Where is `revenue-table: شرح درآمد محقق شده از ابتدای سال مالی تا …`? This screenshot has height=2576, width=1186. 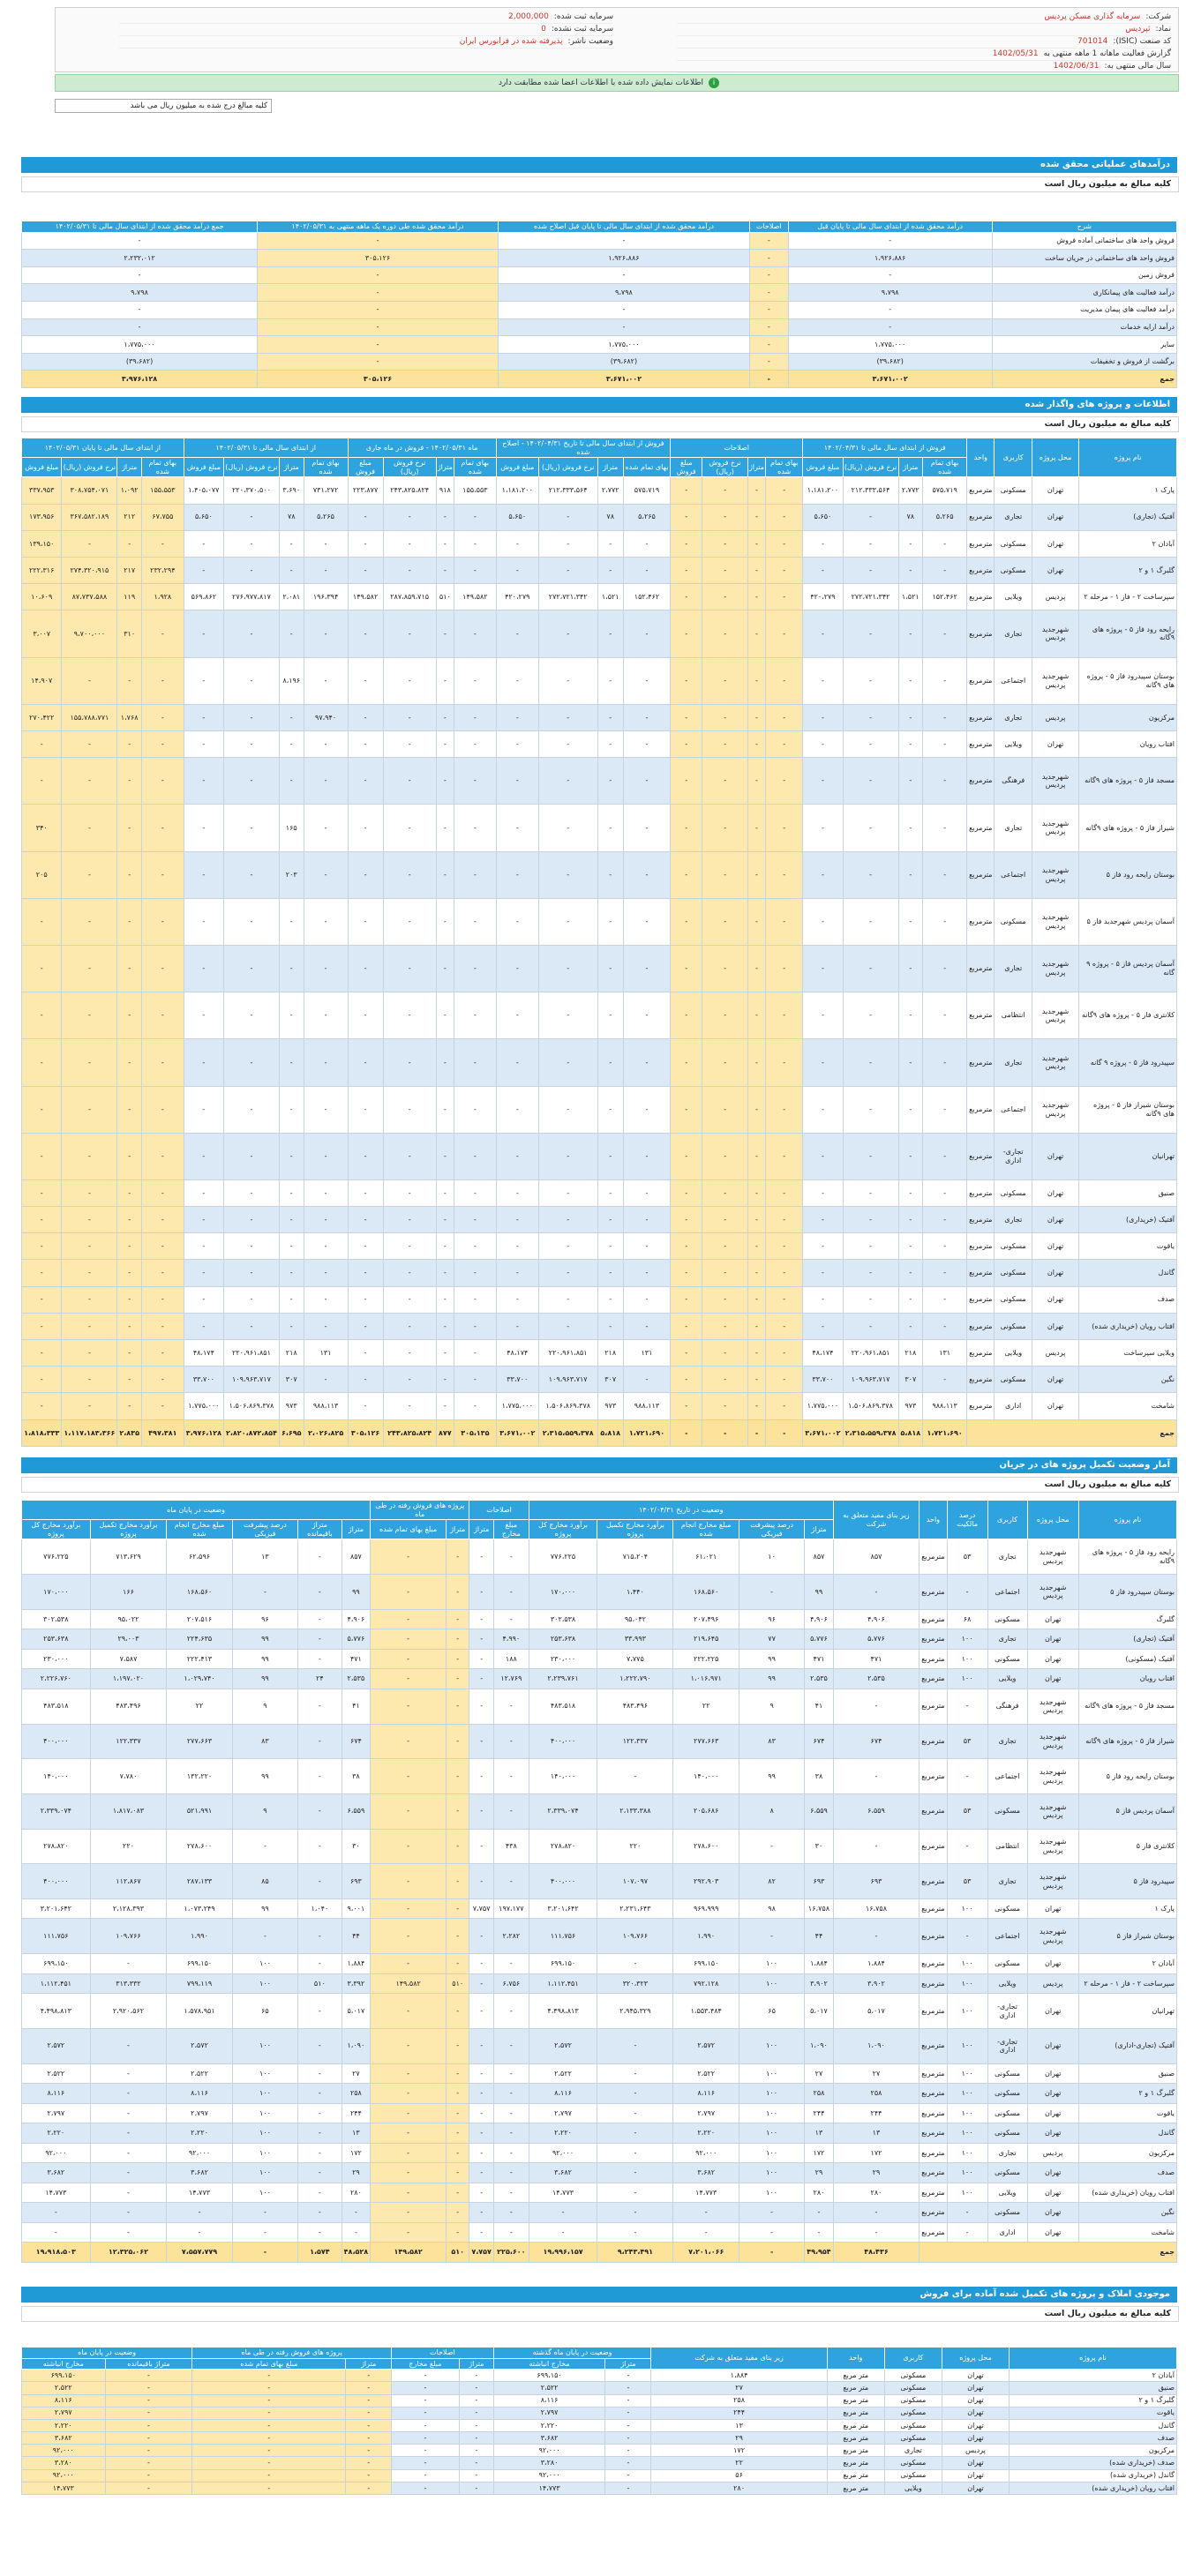
revenue-table: شرح درآمد محقق شده از ابتدای سال مالی تا … is located at coordinates (599, 304).